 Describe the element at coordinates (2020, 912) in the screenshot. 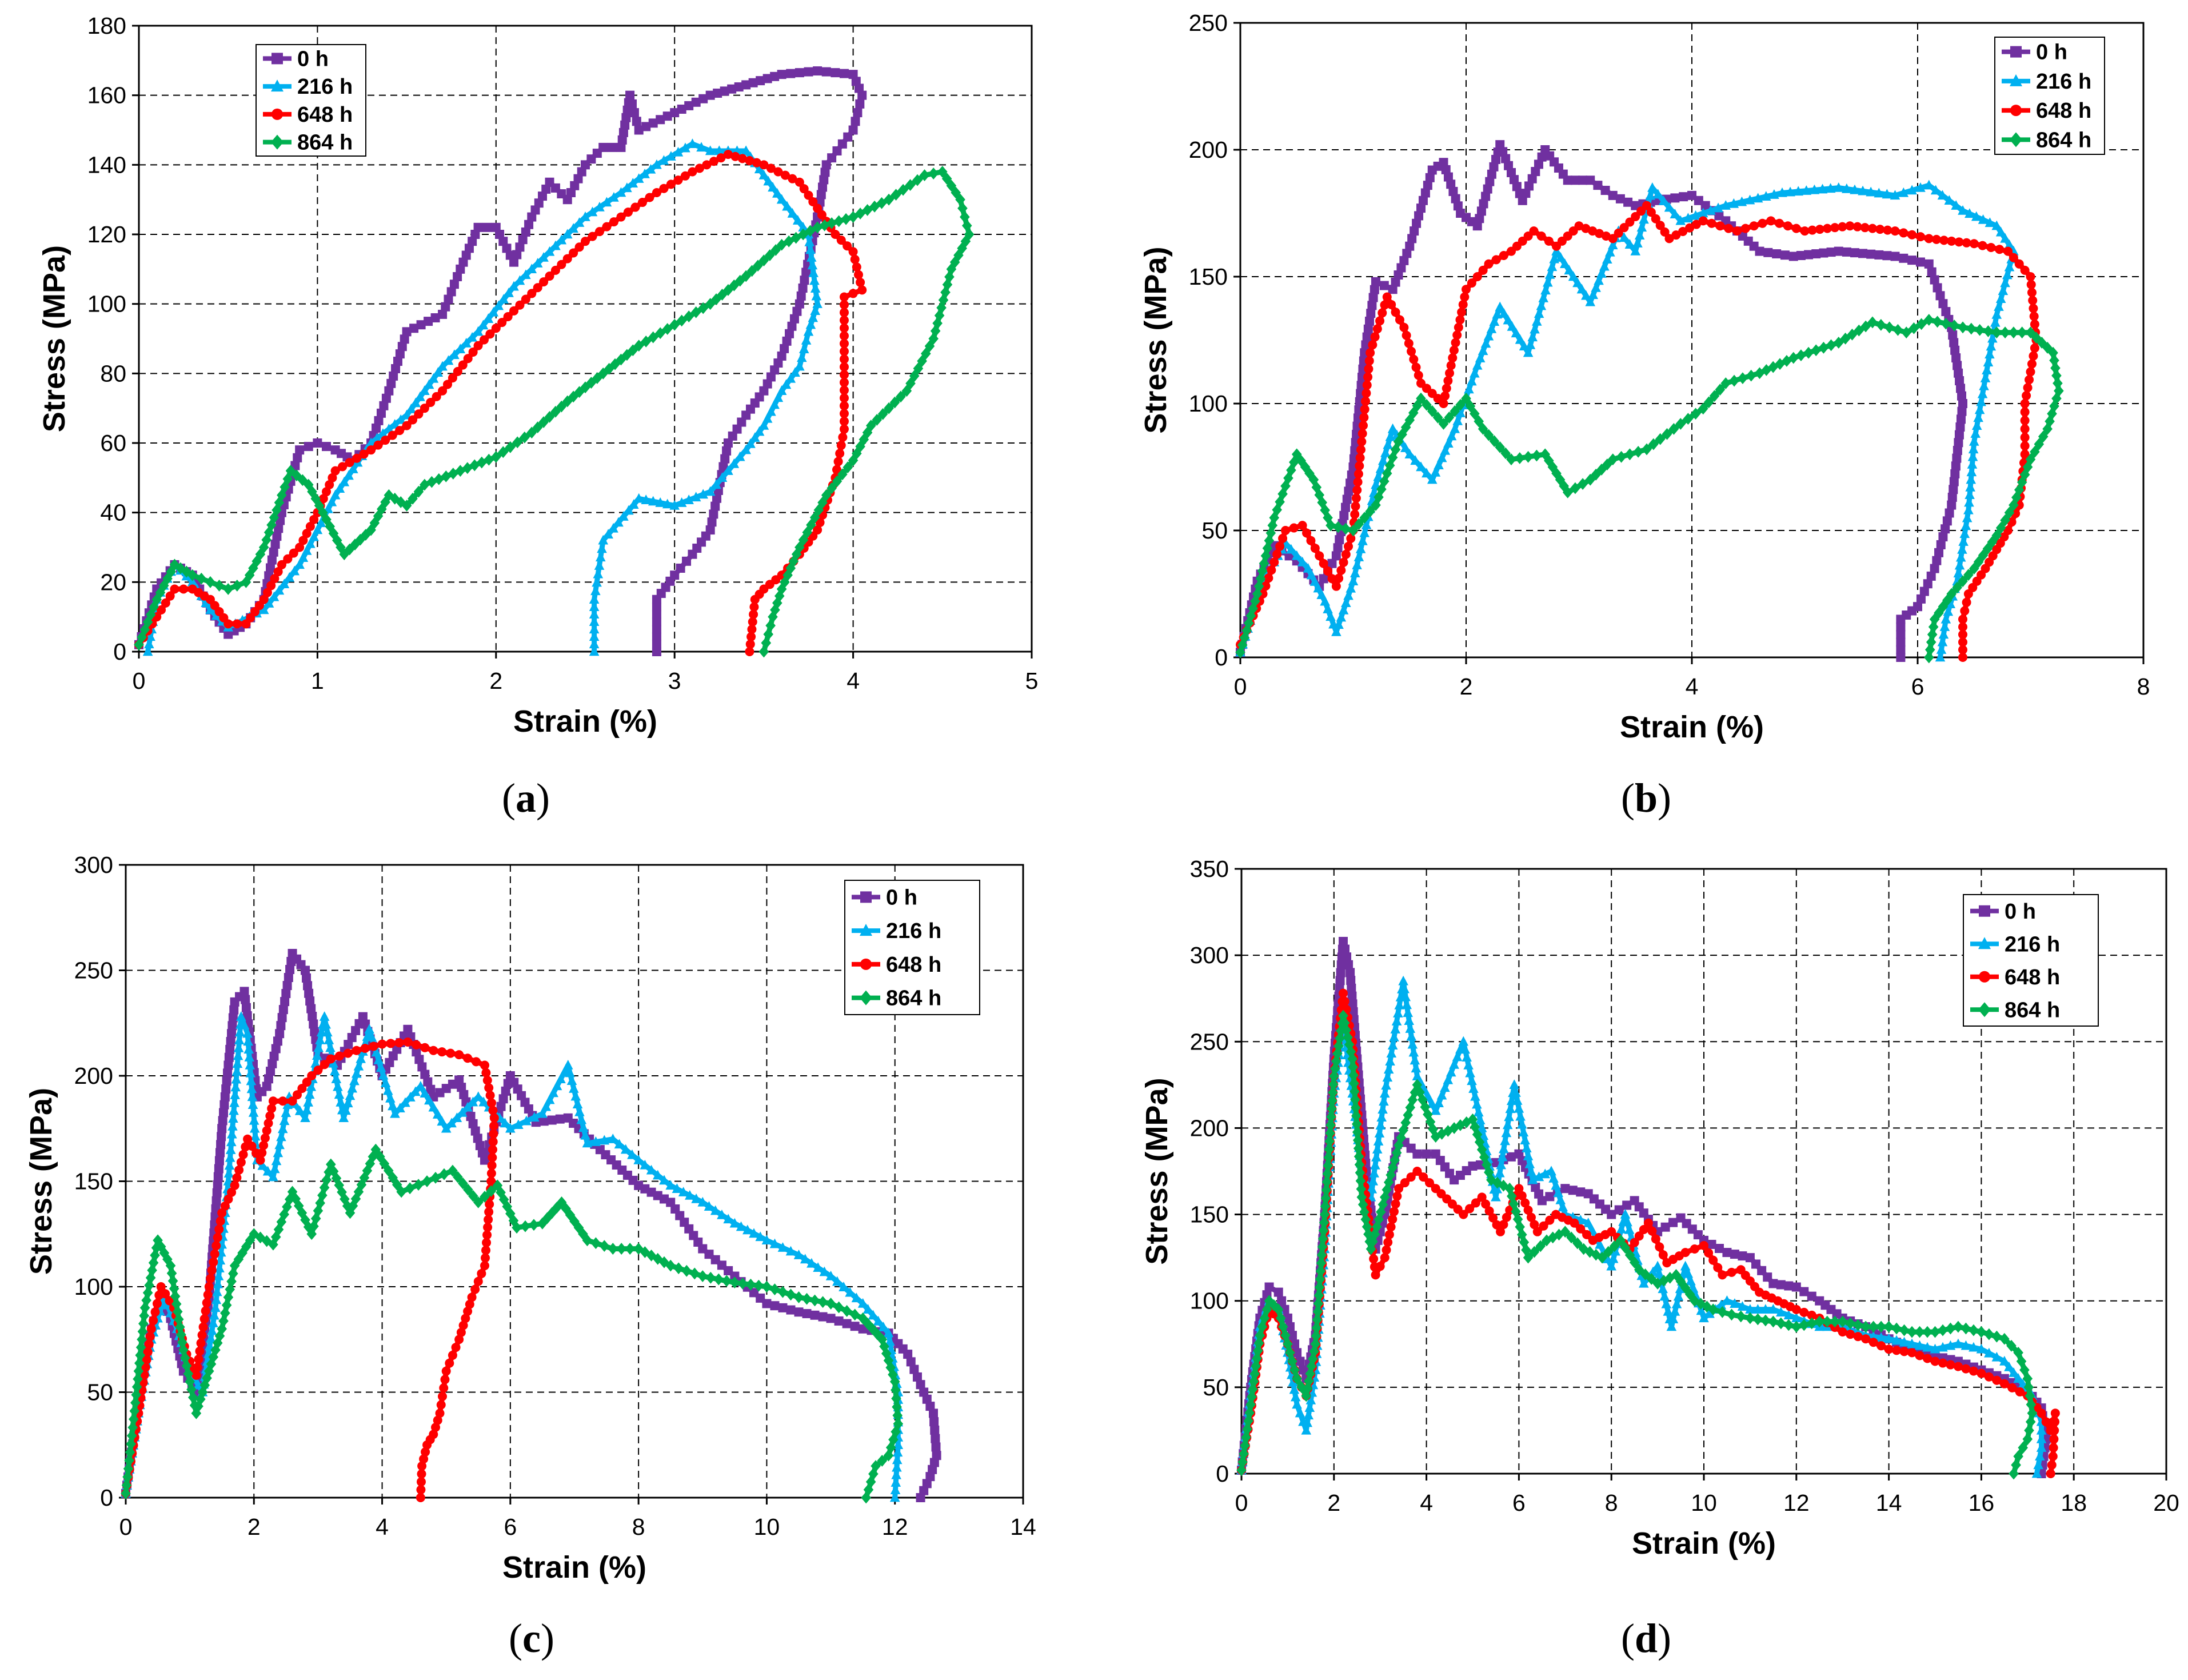

I see `legend-label: 0 h` at that location.